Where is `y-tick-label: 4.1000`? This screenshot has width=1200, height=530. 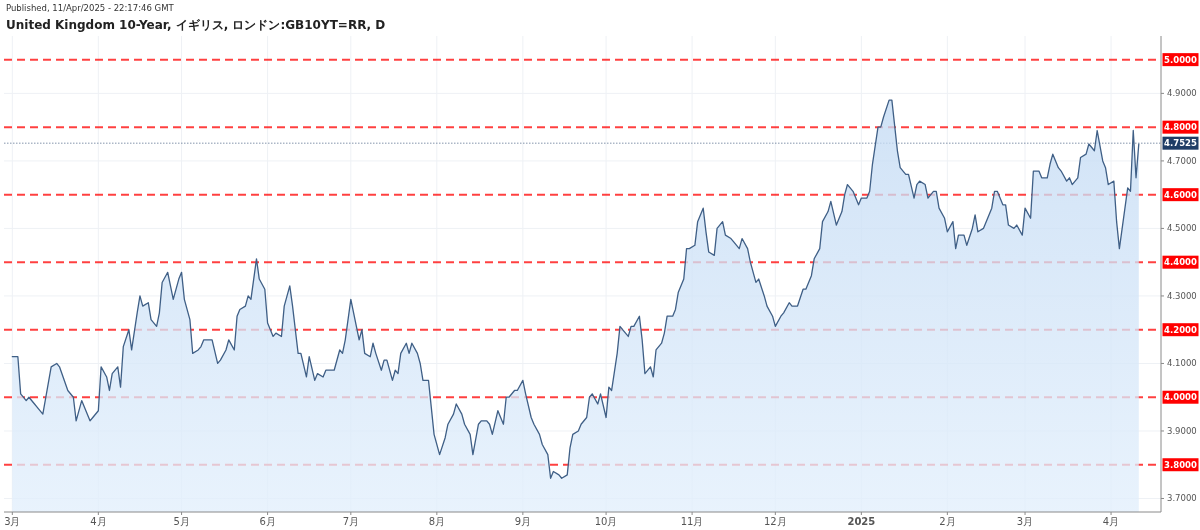
y-tick-label: 4.1000 is located at coordinates (1182, 363).